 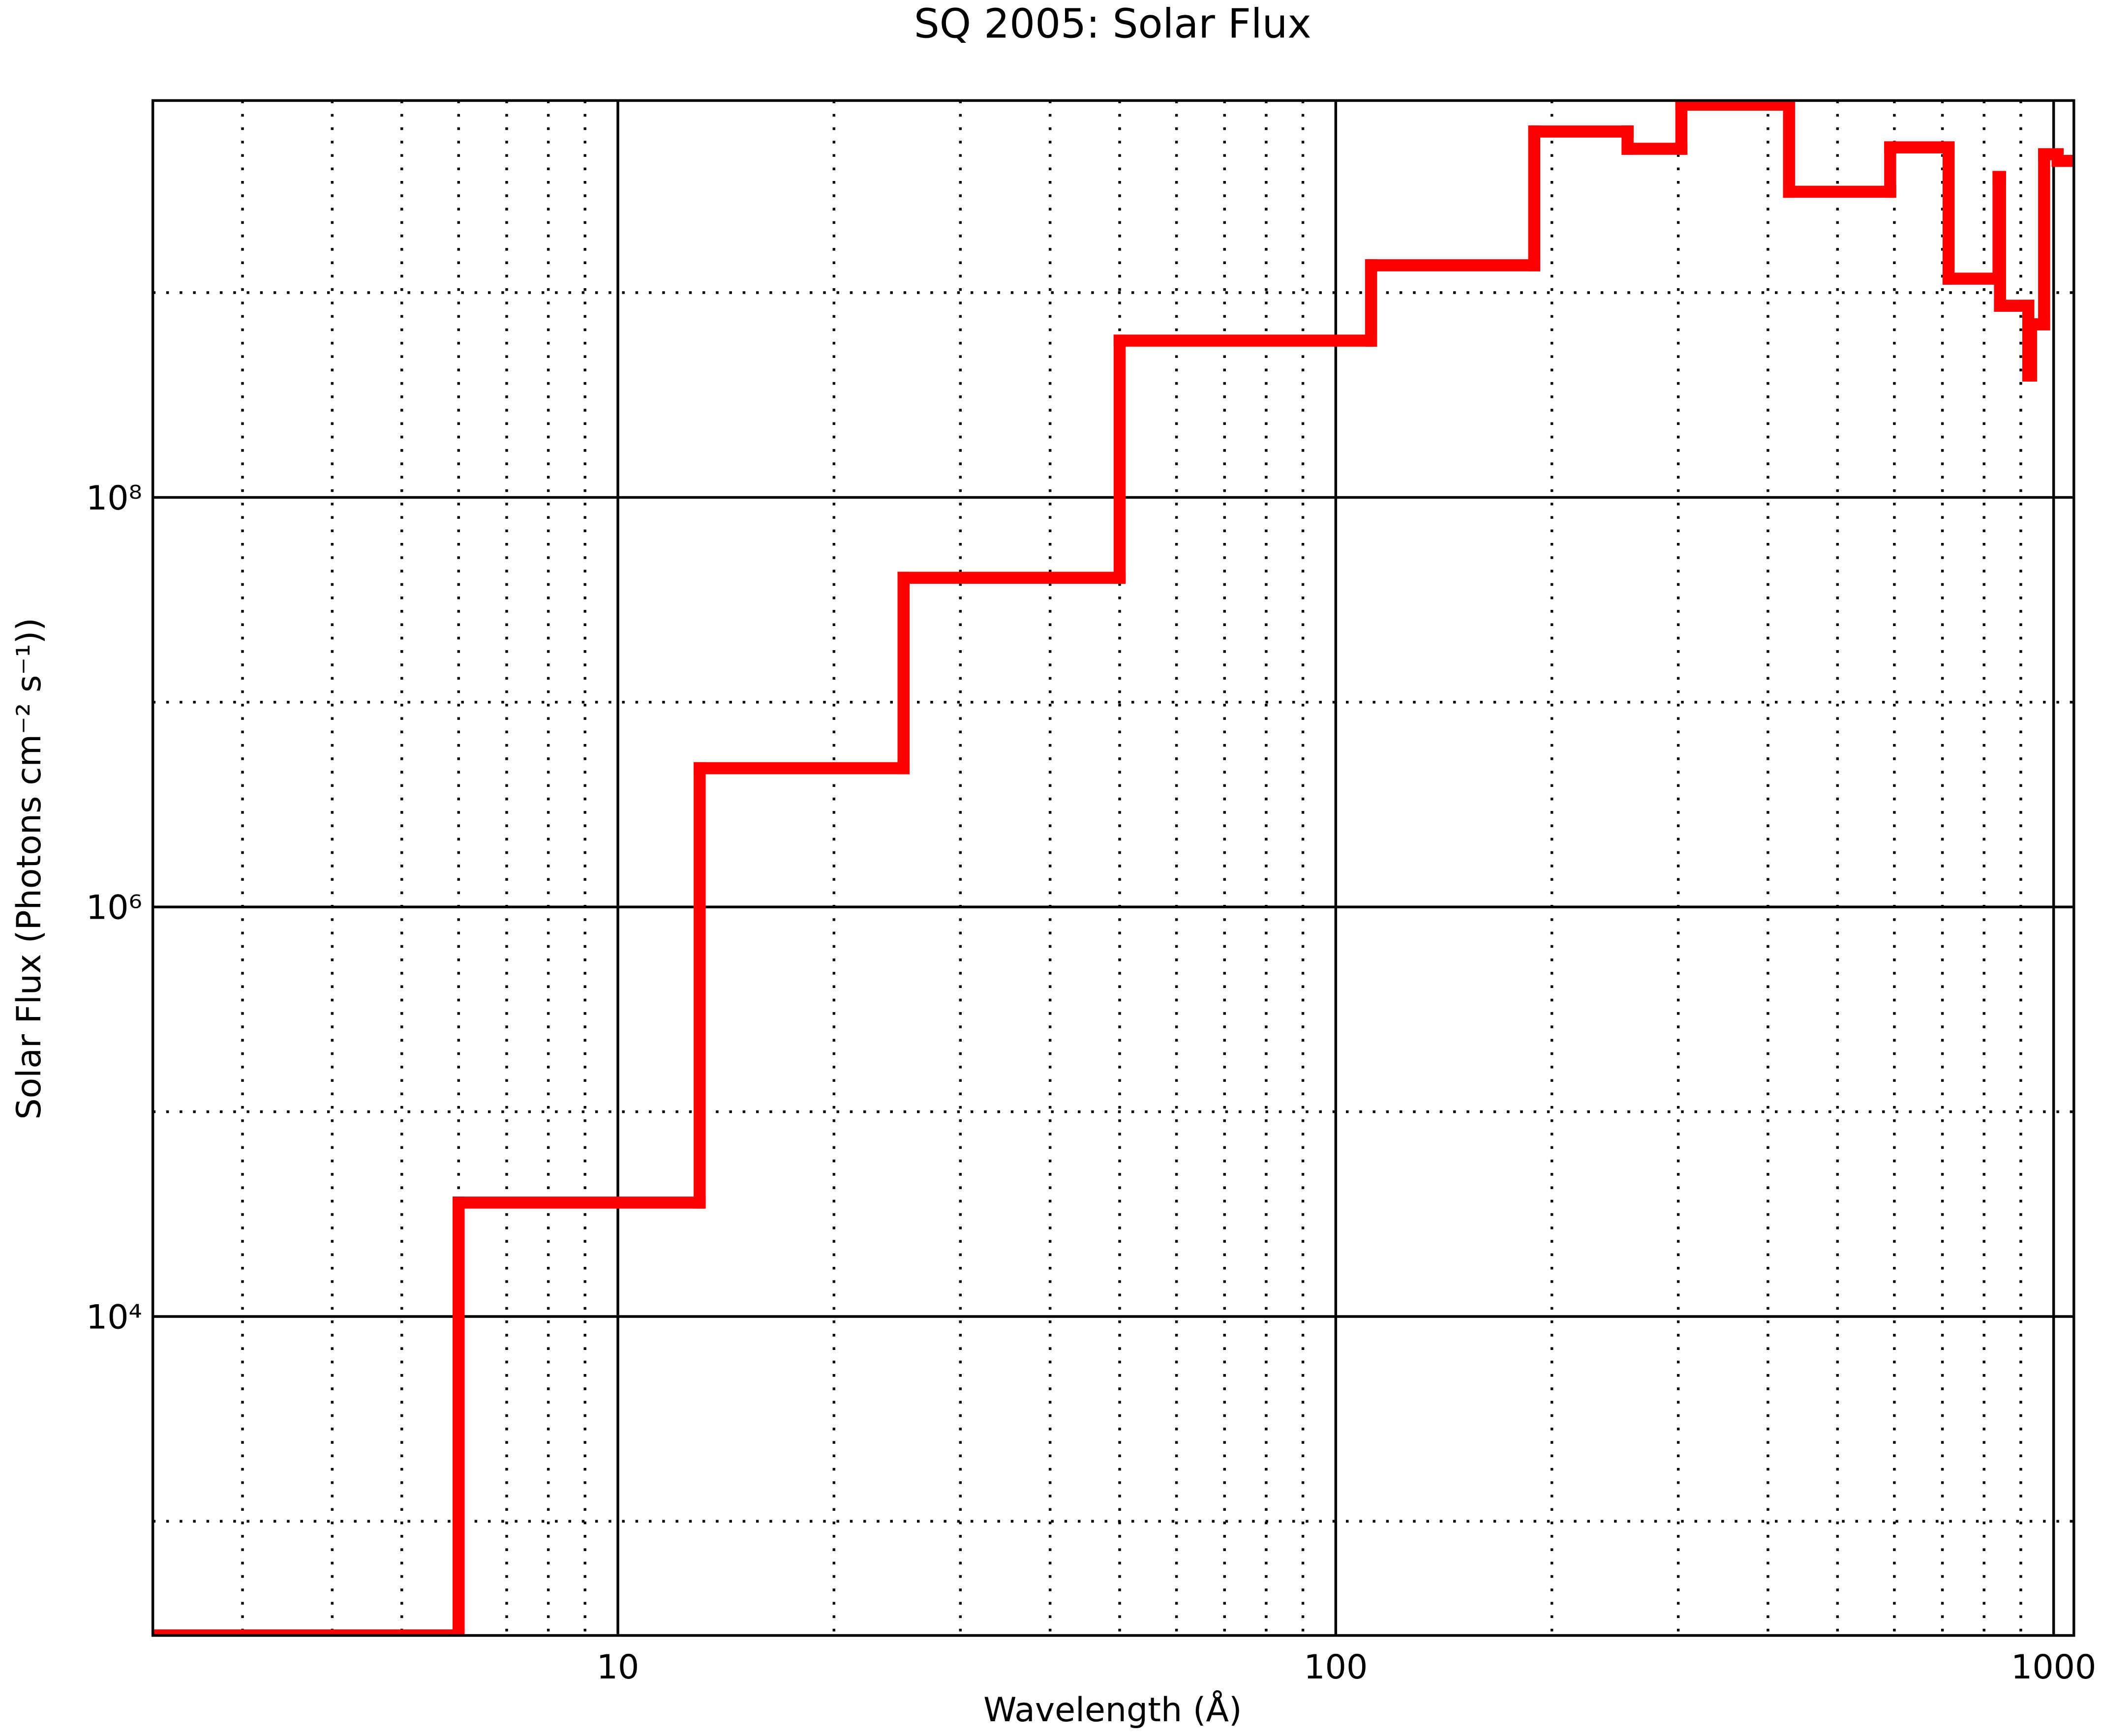 What do you see at coordinates (1336, 1667) in the screenshot?
I see `x-tick-label: 100` at bounding box center [1336, 1667].